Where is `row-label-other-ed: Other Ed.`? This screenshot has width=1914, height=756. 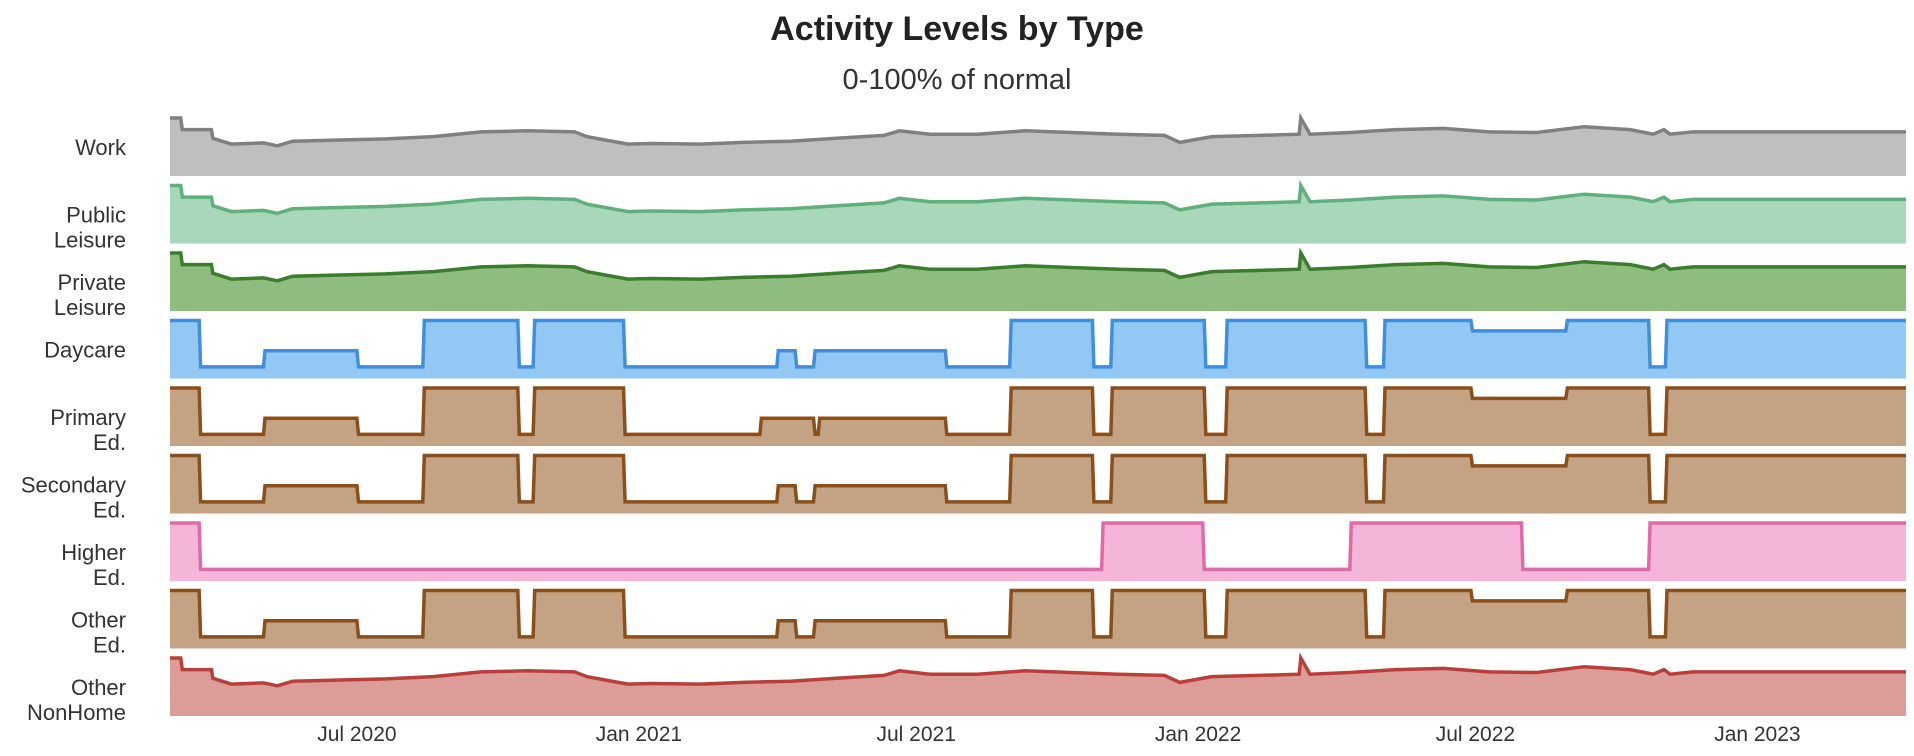 row-label-other-ed: Other Ed. is located at coordinates (98, 633).